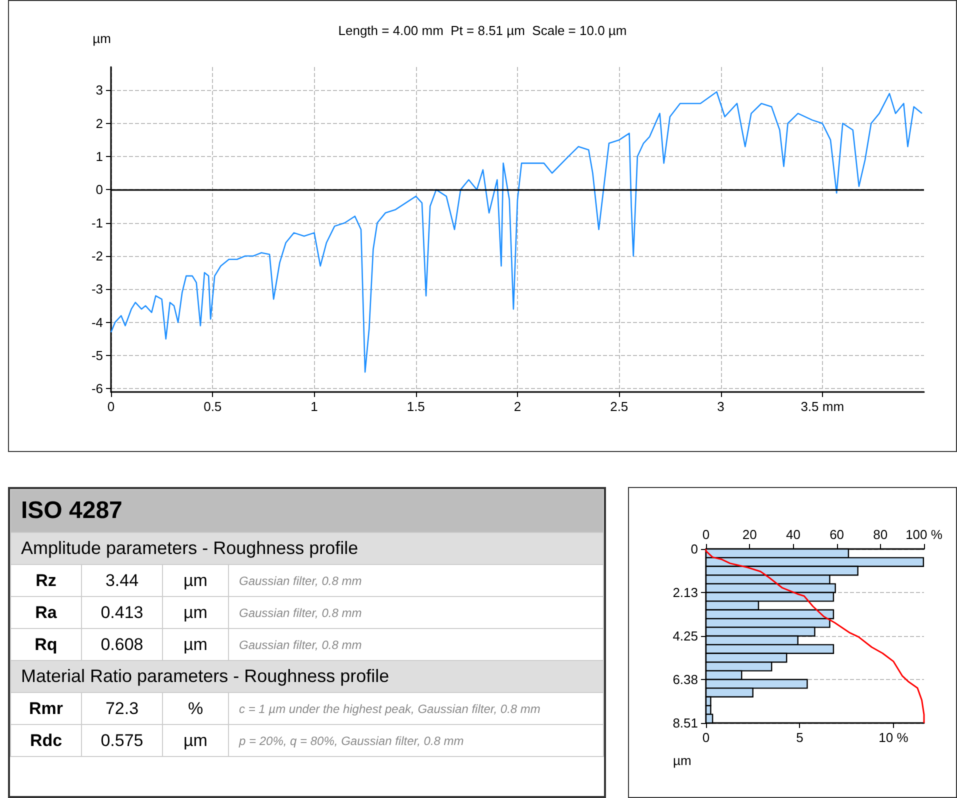 This screenshot has height=798, width=957. What do you see at coordinates (415, 406) in the screenshot?
I see `x-tick-label: 1.5` at bounding box center [415, 406].